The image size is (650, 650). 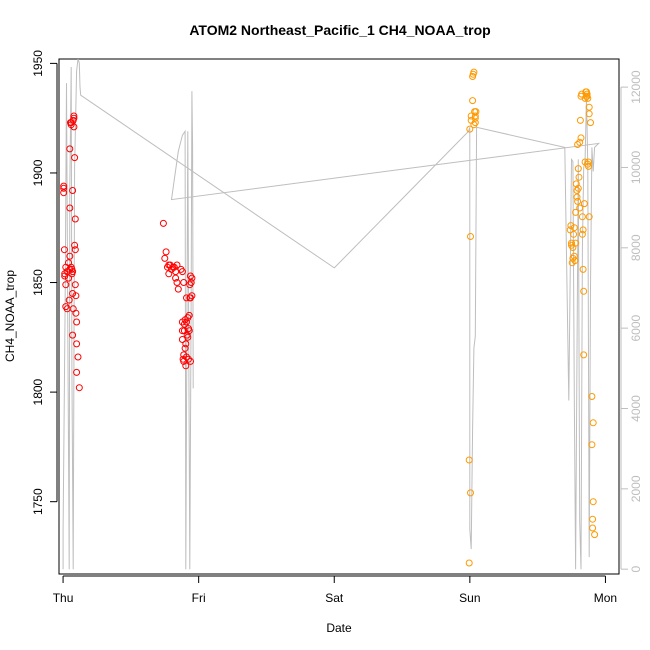 I want to click on right-y-tick-label: 0, so click(x=636, y=569).